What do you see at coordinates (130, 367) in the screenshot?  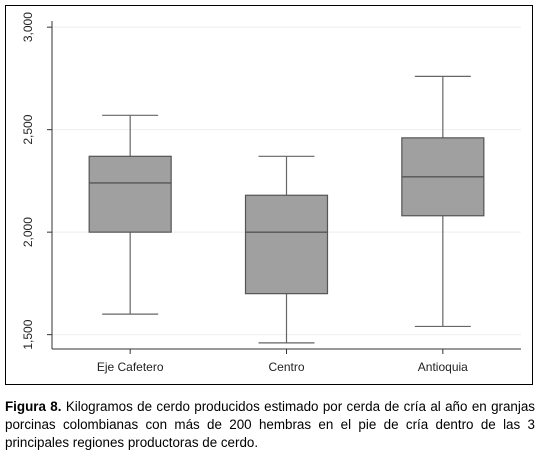 I see `x-tick-label: Eje Cafetero` at bounding box center [130, 367].